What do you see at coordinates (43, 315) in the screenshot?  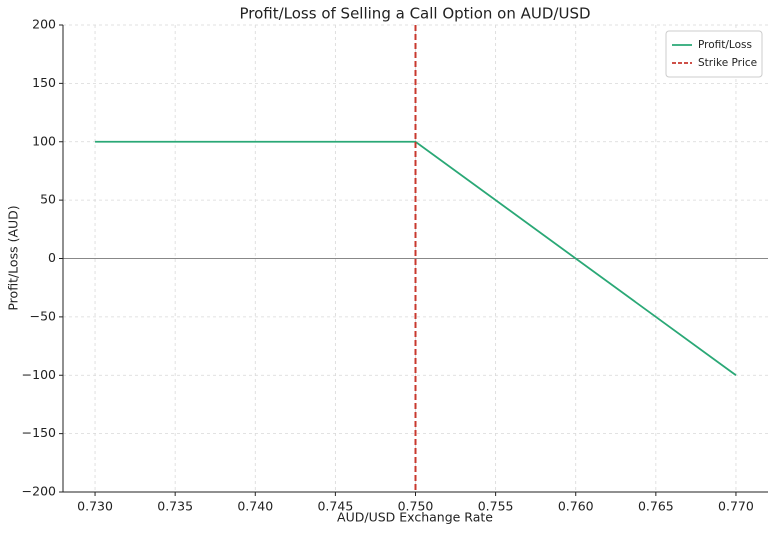 I see `y-tick-label: −50` at bounding box center [43, 315].